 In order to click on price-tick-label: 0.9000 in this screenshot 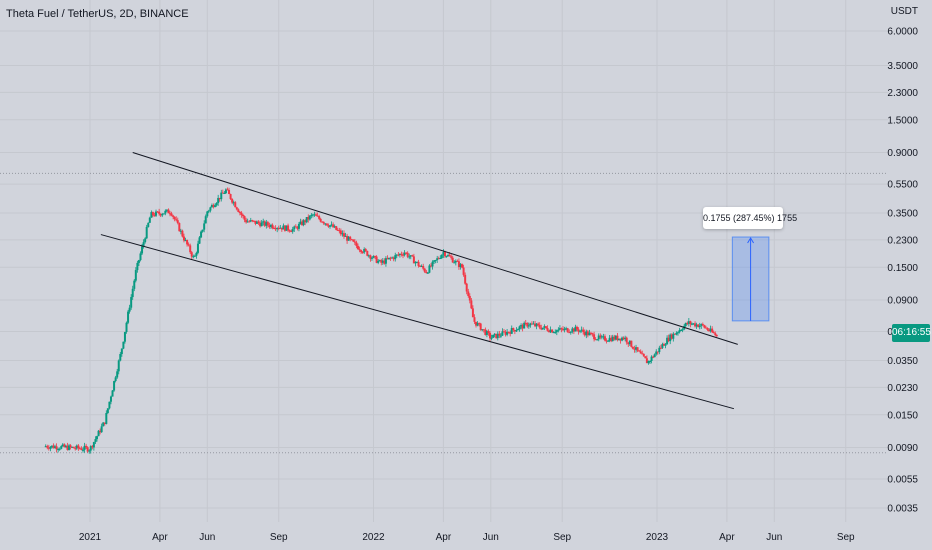, I will do `click(902, 153)`.